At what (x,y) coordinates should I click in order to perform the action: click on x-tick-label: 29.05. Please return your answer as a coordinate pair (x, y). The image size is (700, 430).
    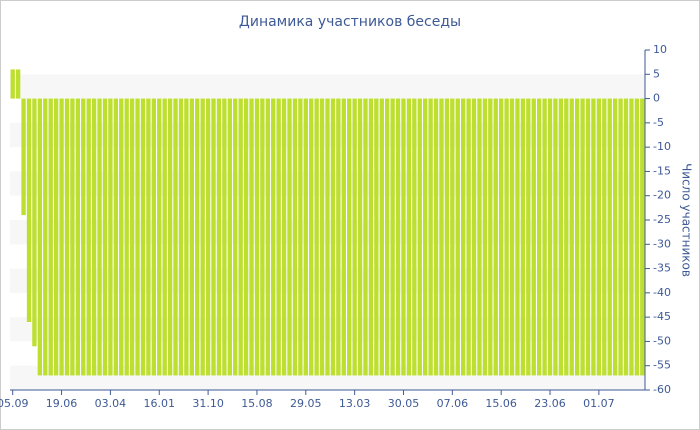
    Looking at the image, I should click on (306, 403).